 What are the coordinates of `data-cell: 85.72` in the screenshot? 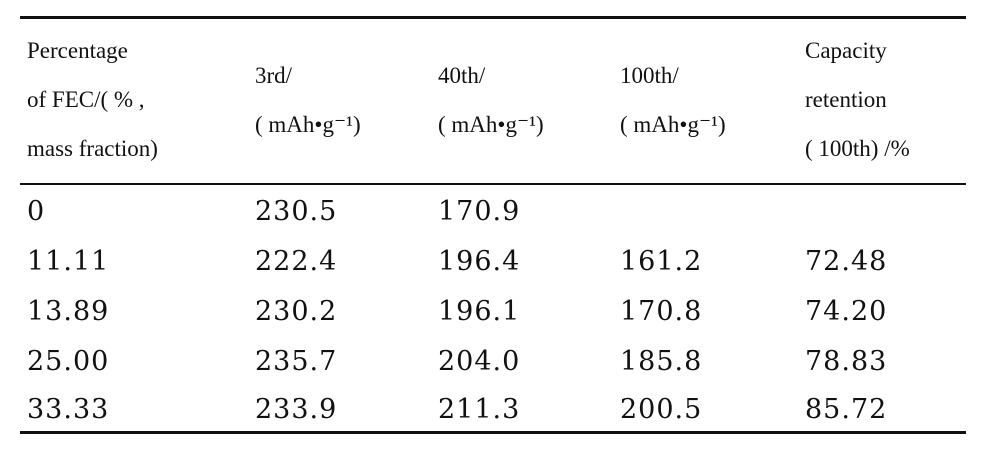 It's located at (846, 409).